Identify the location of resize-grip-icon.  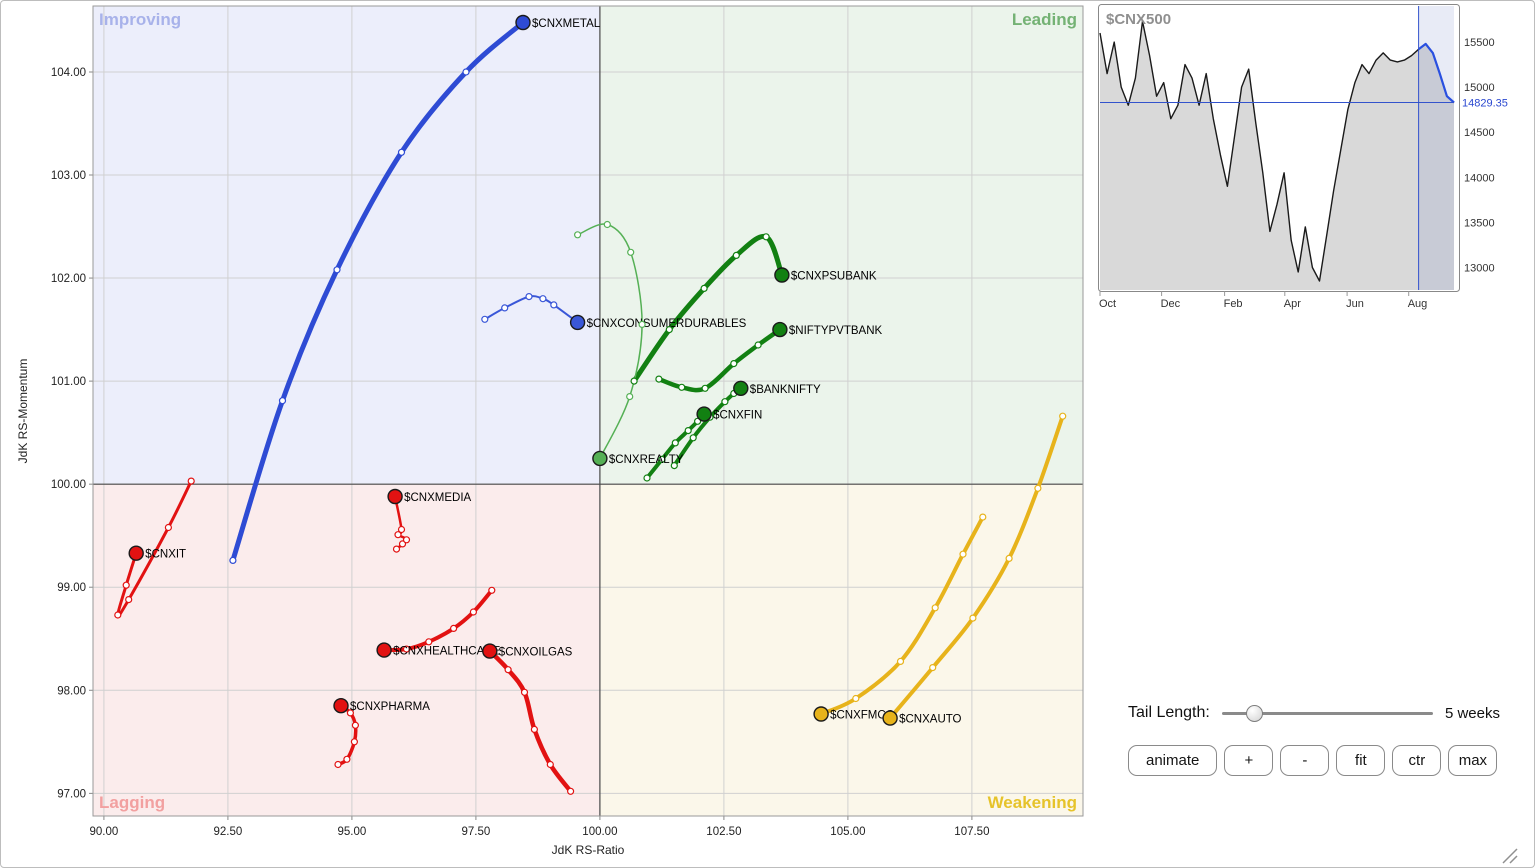
(1508, 854).